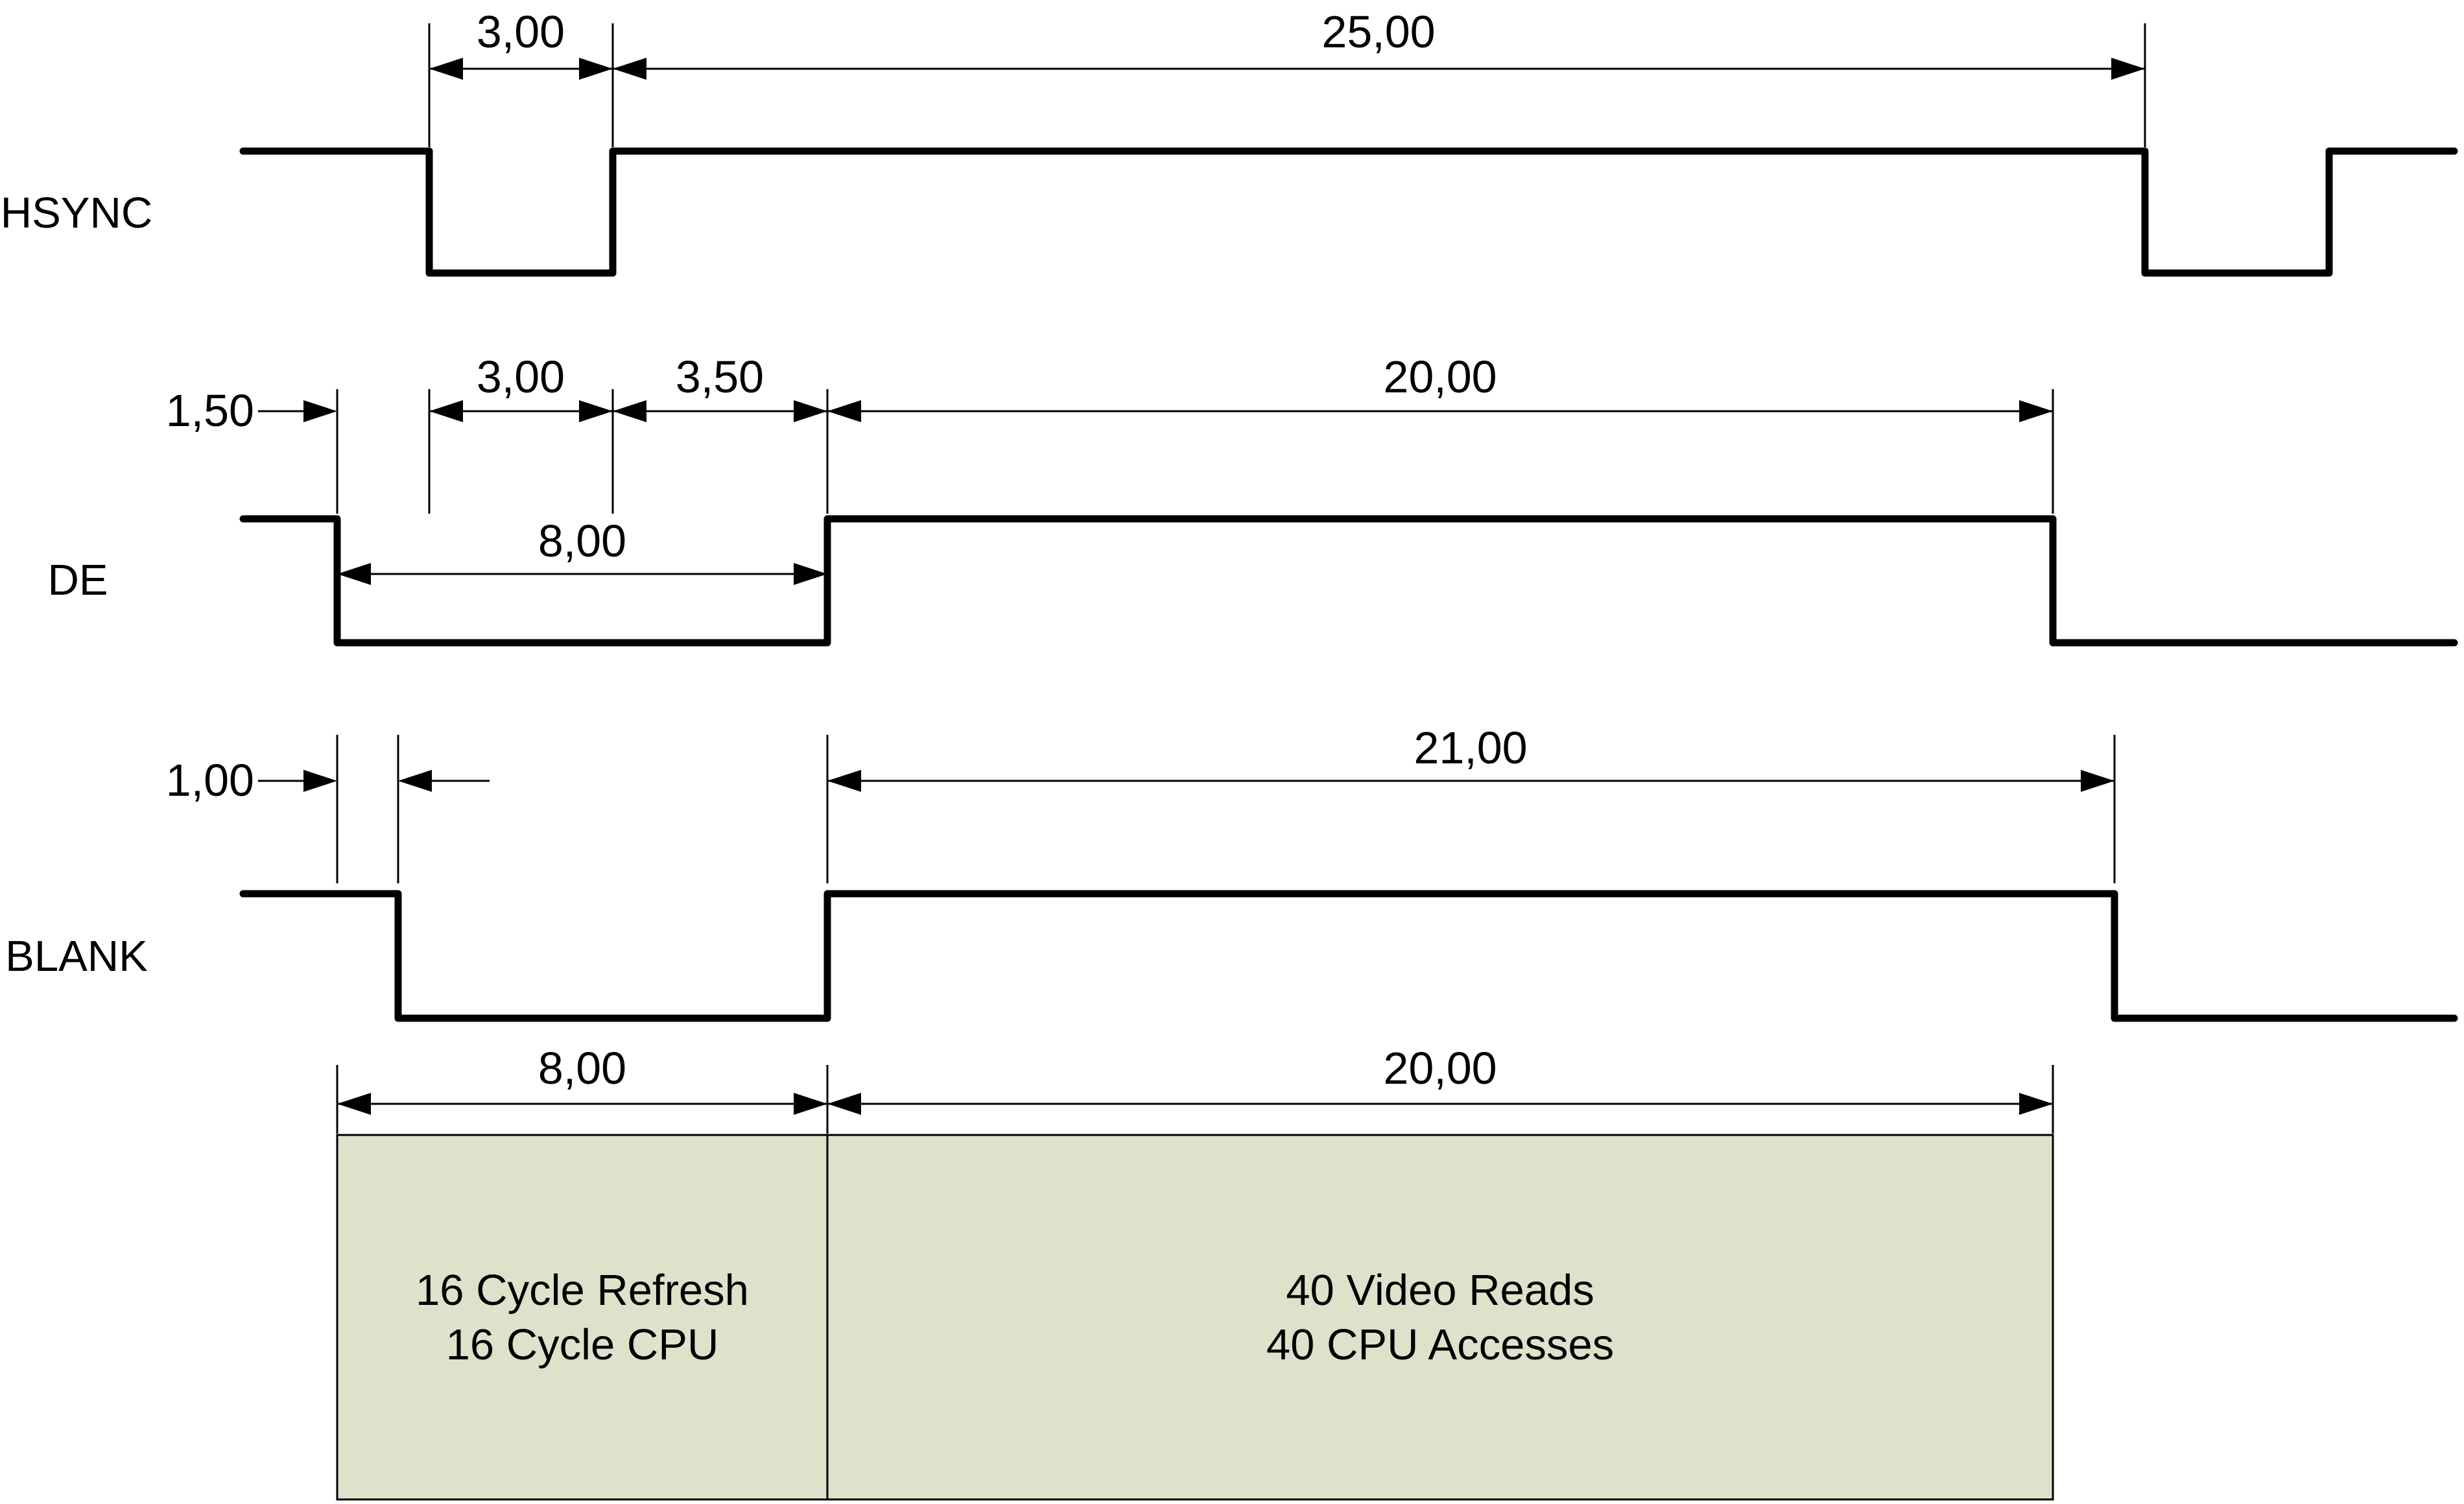 This screenshot has height=1504, width=2464. Describe the element at coordinates (582, 1345) in the screenshot. I see `memory-left-line2: 16 Cycle CPU` at that location.